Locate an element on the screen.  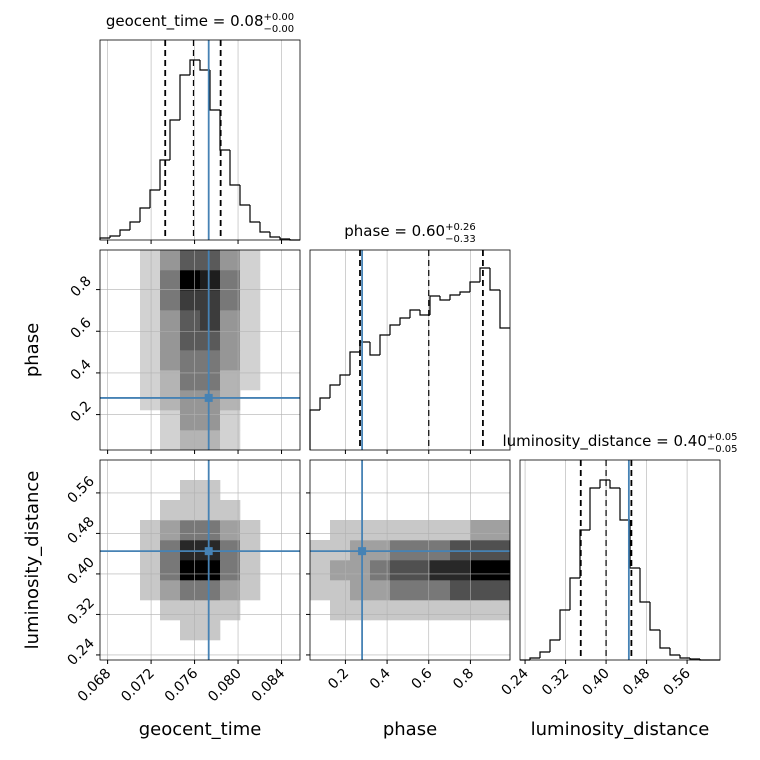
y-tick-label: 0.8 is located at coordinates (81, 286).